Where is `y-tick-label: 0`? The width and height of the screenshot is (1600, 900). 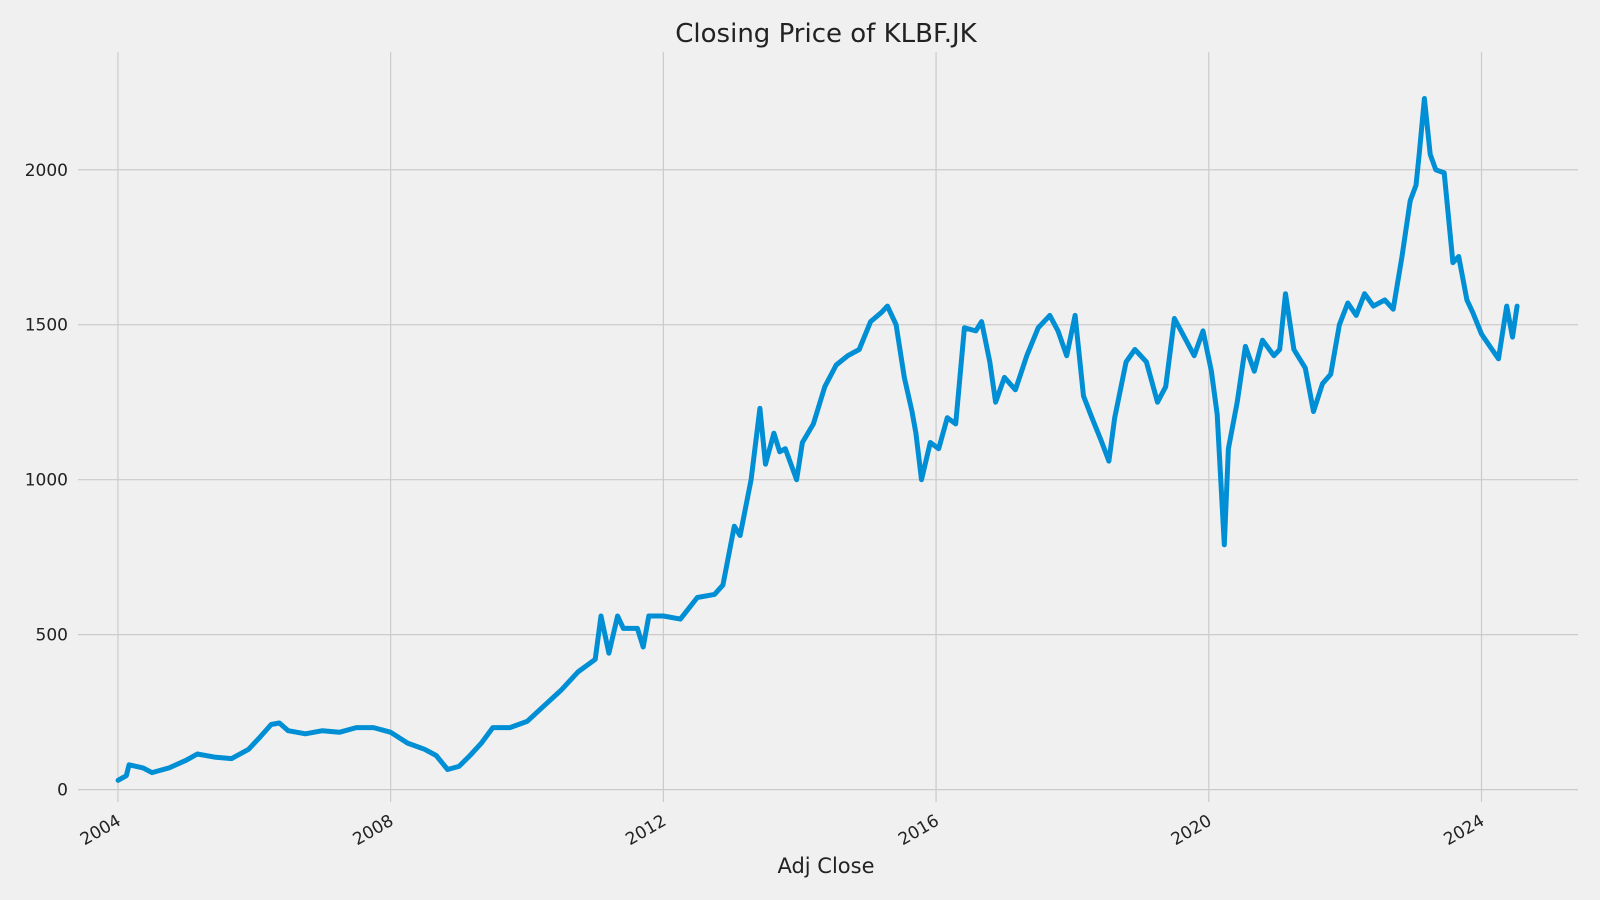
y-tick-label: 0 is located at coordinates (62, 791).